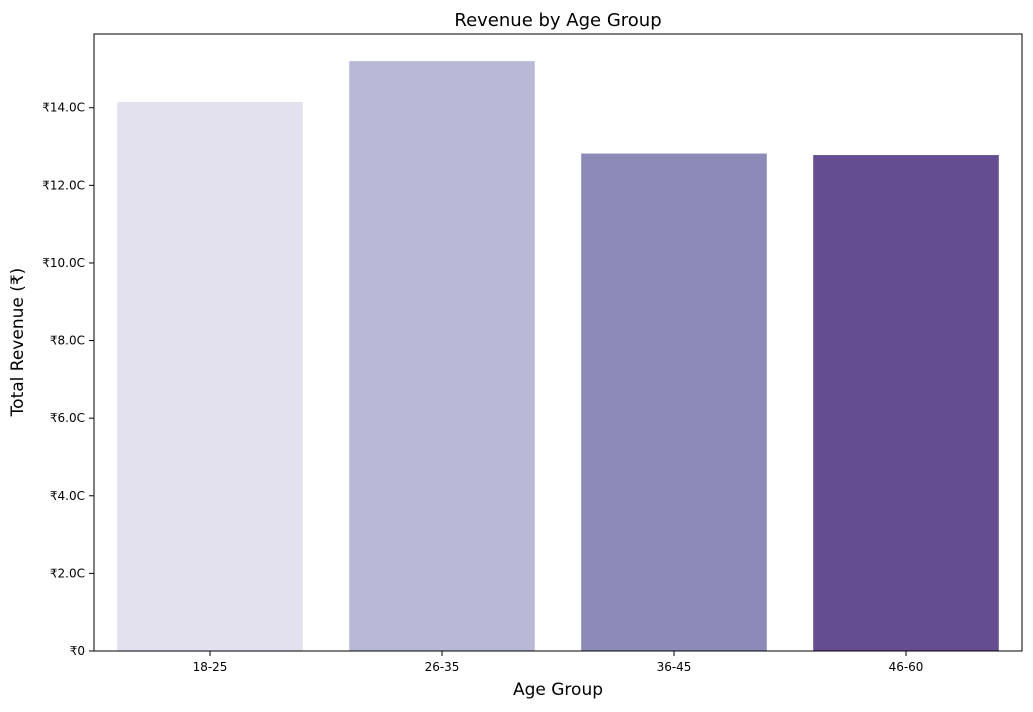 The width and height of the screenshot is (1033, 712). I want to click on x-axis-ticks: 18-25 26-35 36-45 46-60, so click(558, 662).